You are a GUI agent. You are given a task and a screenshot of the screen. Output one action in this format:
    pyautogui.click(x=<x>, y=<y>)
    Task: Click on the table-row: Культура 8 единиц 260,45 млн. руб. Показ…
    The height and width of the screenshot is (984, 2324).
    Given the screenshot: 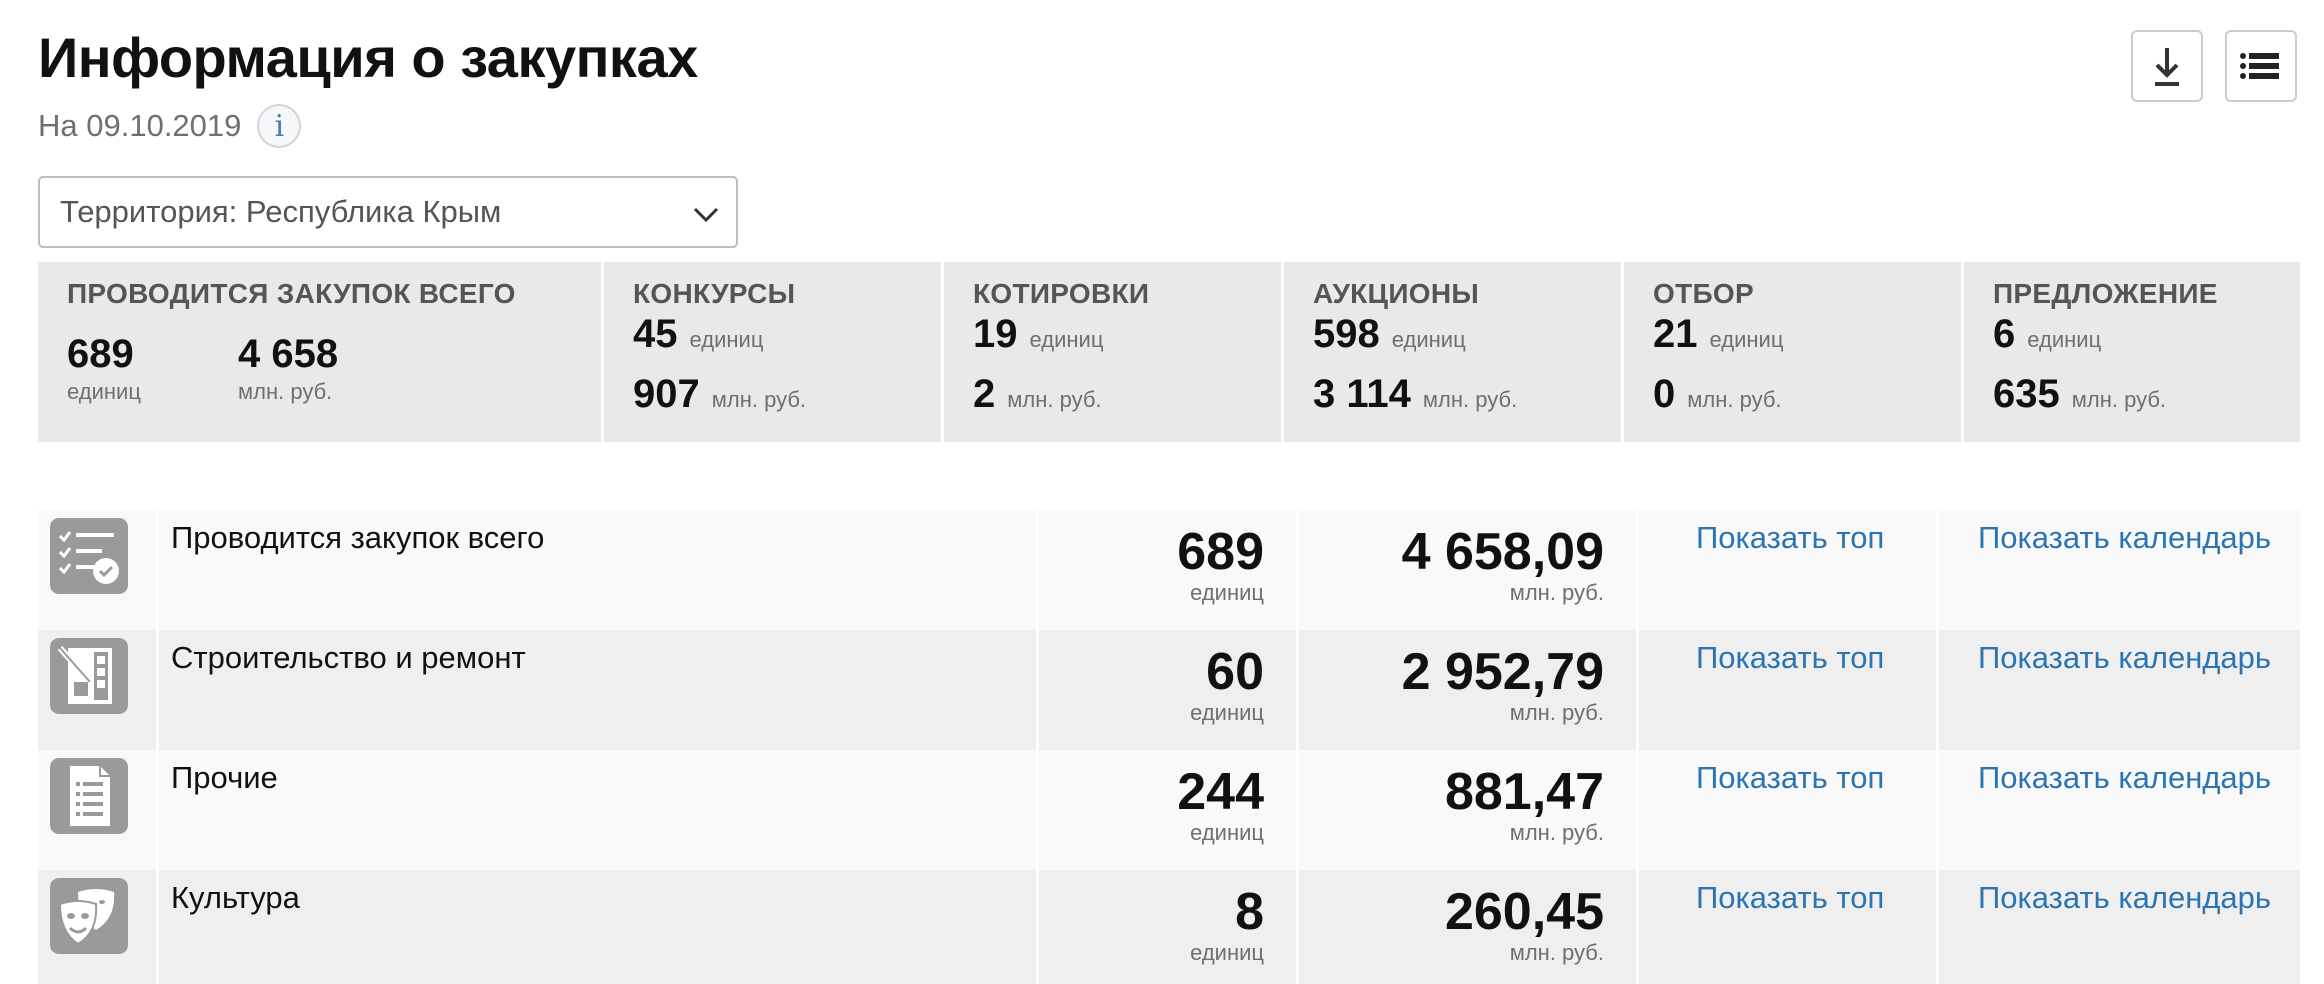 What is the action you would take?
    pyautogui.click(x=1169, y=927)
    